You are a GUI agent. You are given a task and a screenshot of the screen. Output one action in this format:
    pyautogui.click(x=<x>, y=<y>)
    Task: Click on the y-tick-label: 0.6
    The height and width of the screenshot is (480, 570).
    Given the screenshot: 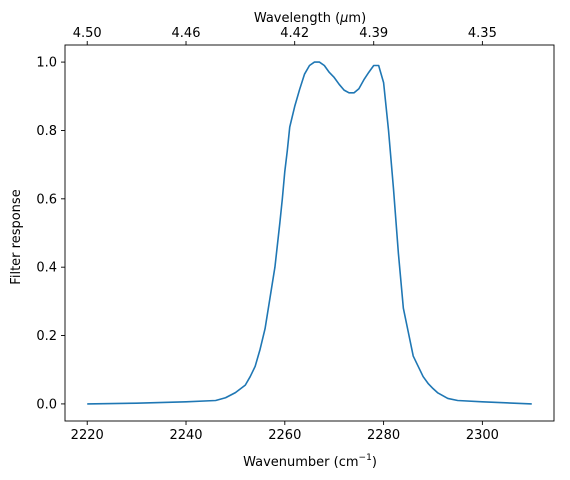 What is the action you would take?
    pyautogui.click(x=46, y=199)
    